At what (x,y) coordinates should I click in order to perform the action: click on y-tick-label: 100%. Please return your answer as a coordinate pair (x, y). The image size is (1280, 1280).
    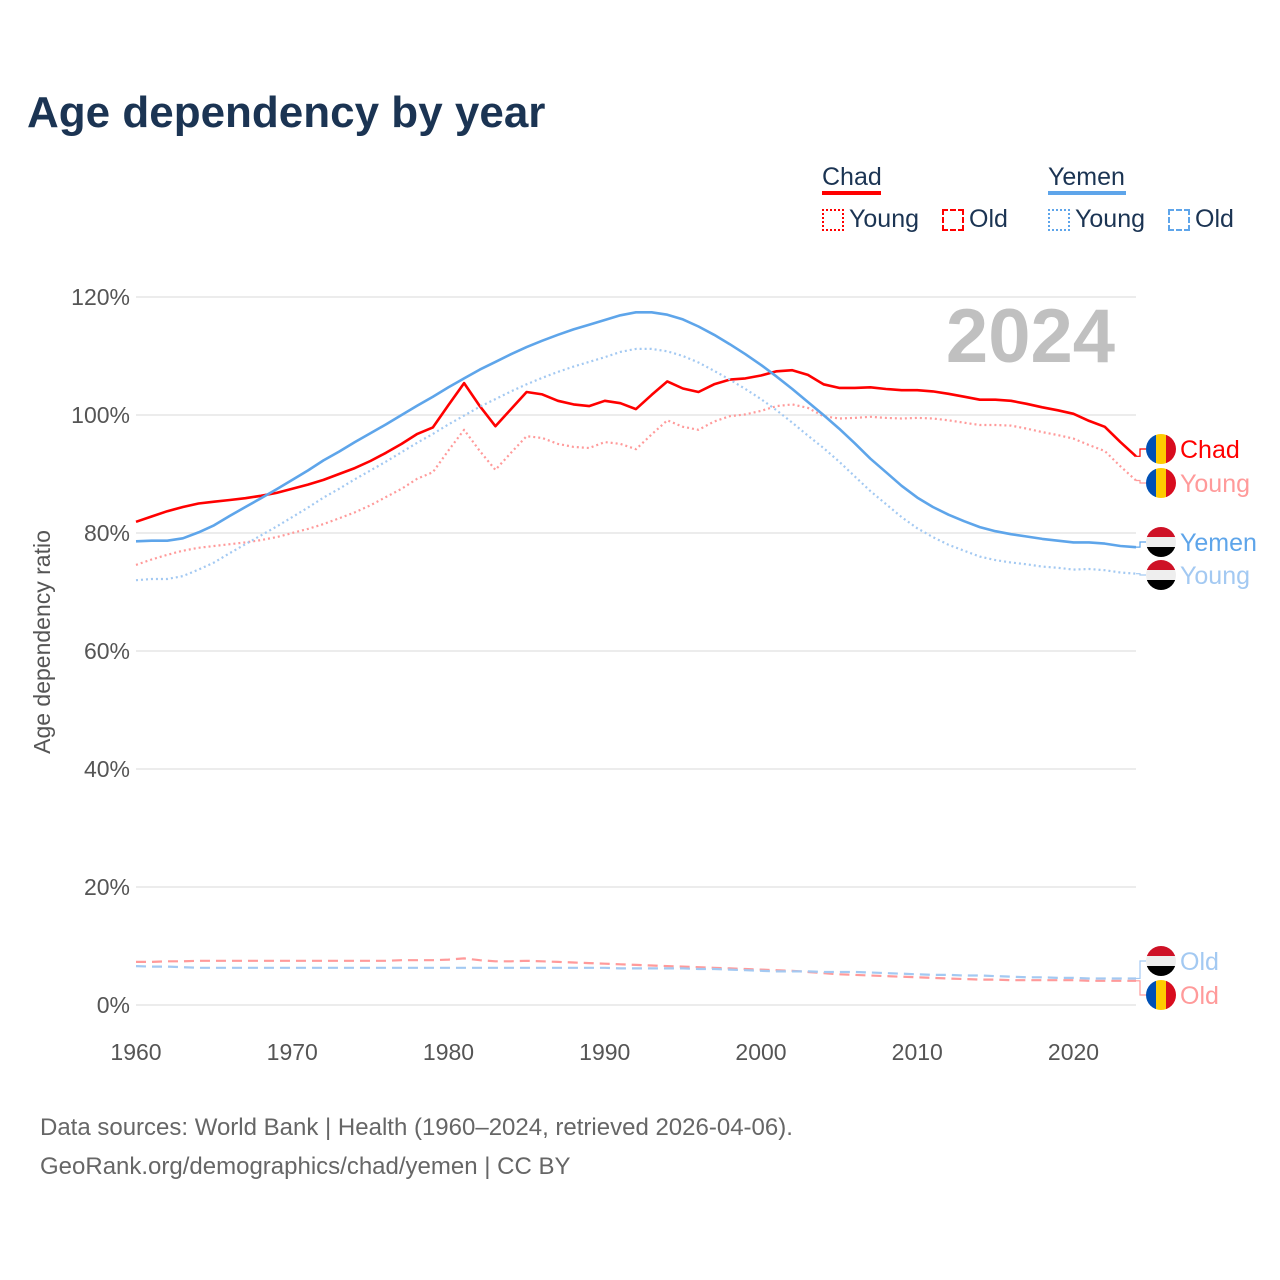
    Looking at the image, I should click on (100, 415).